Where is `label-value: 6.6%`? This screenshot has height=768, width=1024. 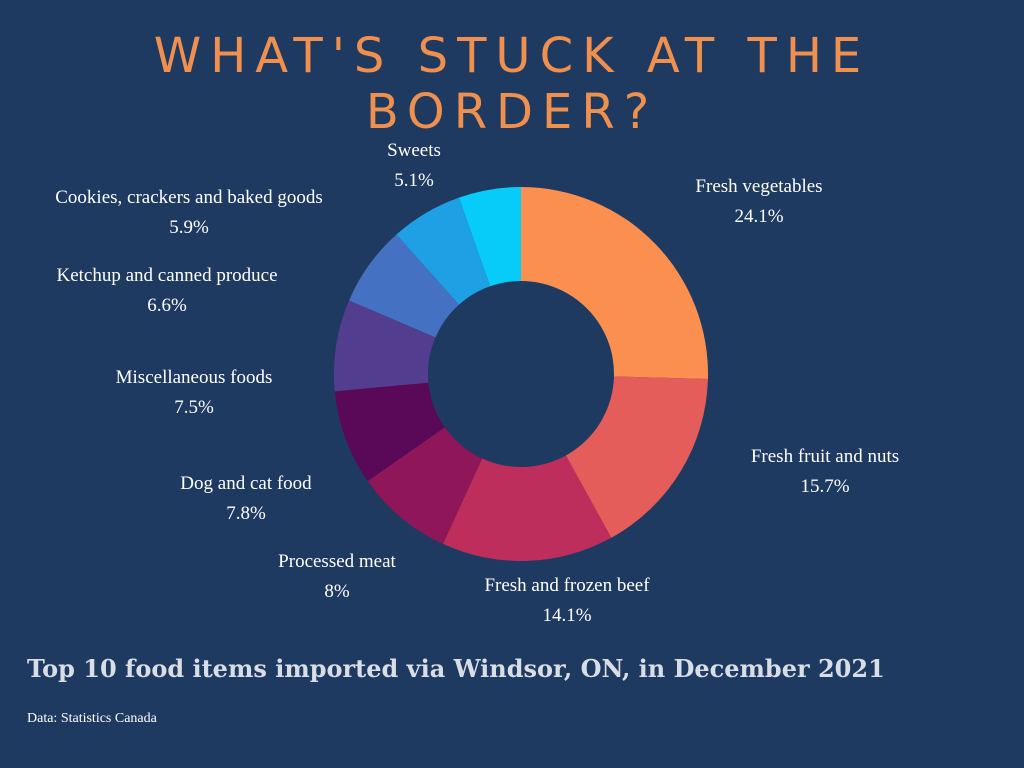
label-value: 6.6% is located at coordinates (167, 305).